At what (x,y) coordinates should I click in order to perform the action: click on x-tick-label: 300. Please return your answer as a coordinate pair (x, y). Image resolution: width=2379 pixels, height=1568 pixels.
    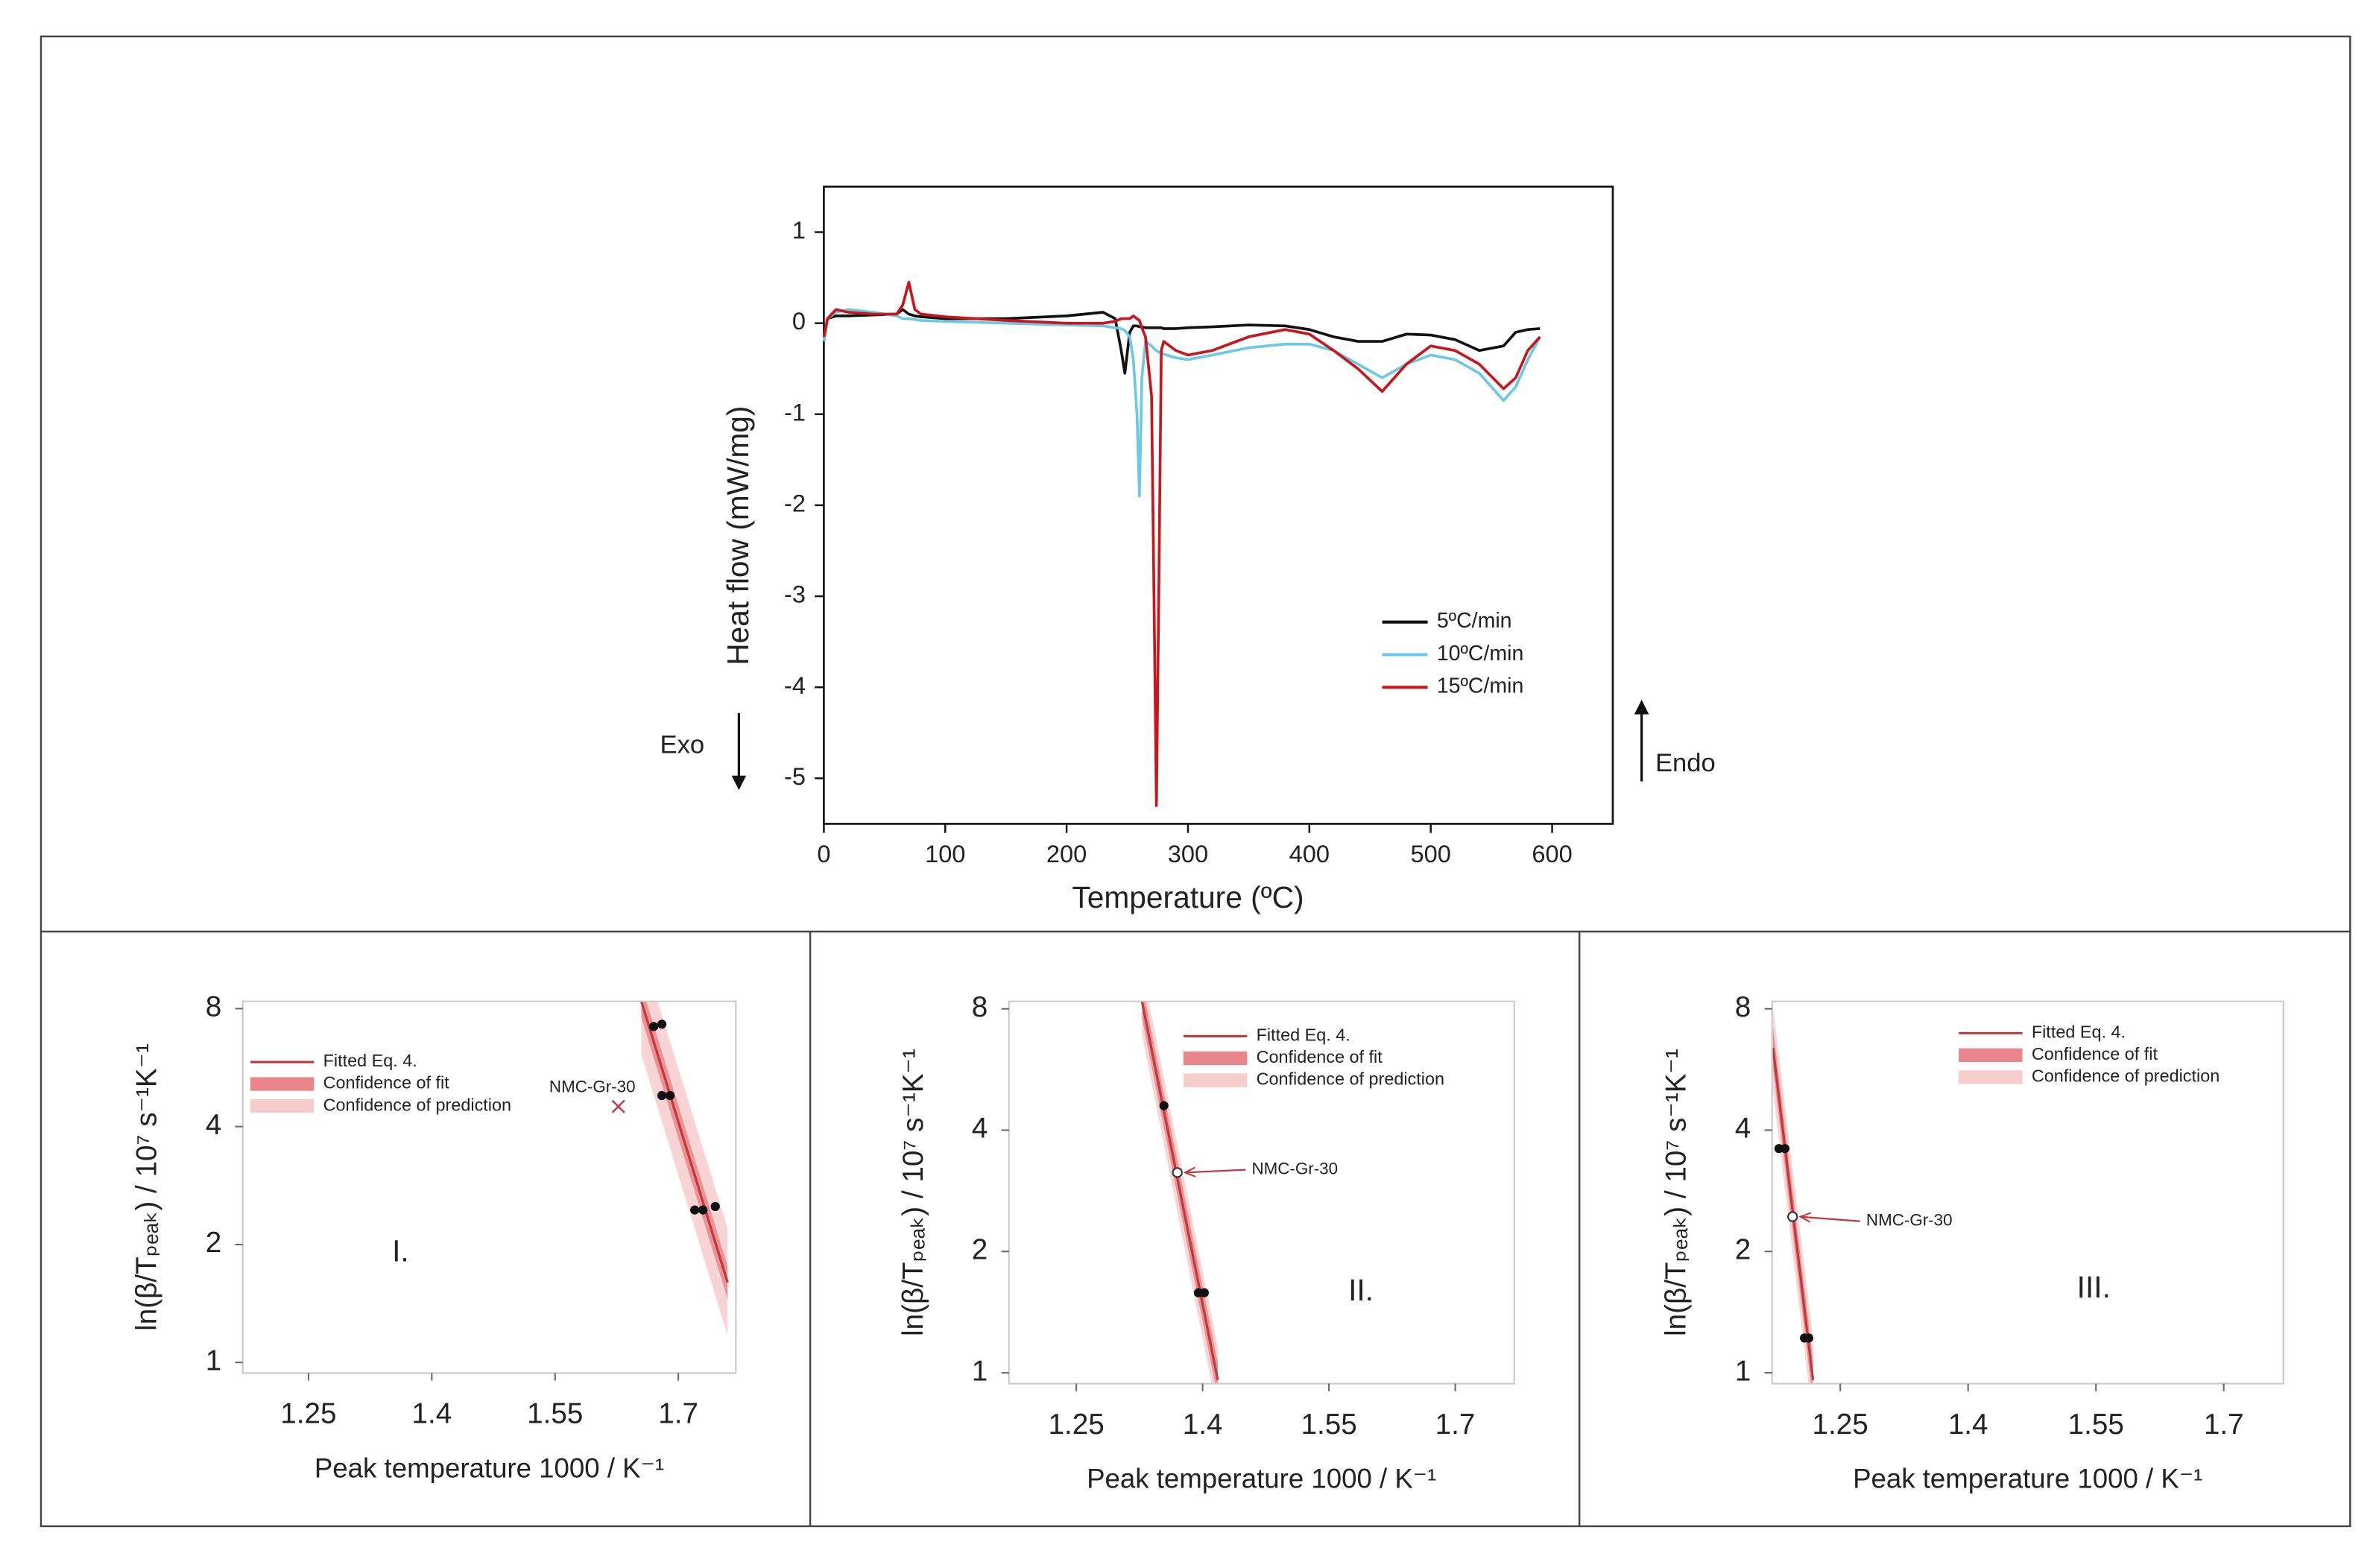
    Looking at the image, I should click on (1188, 854).